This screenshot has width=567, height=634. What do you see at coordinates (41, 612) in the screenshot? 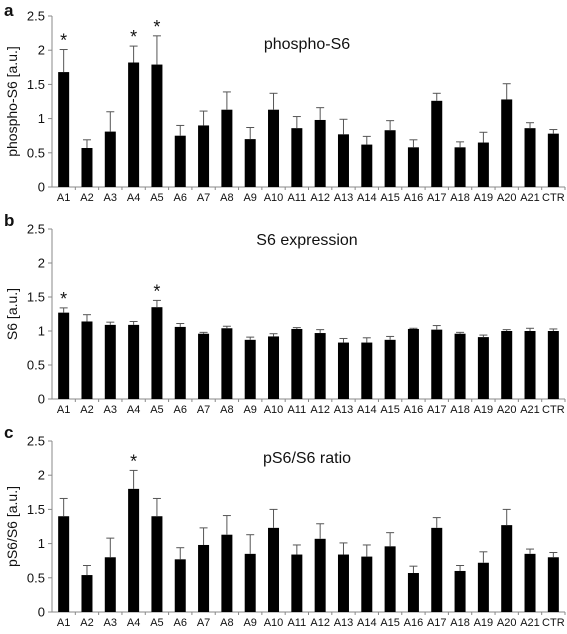
I see `y-tick-label: 0` at bounding box center [41, 612].